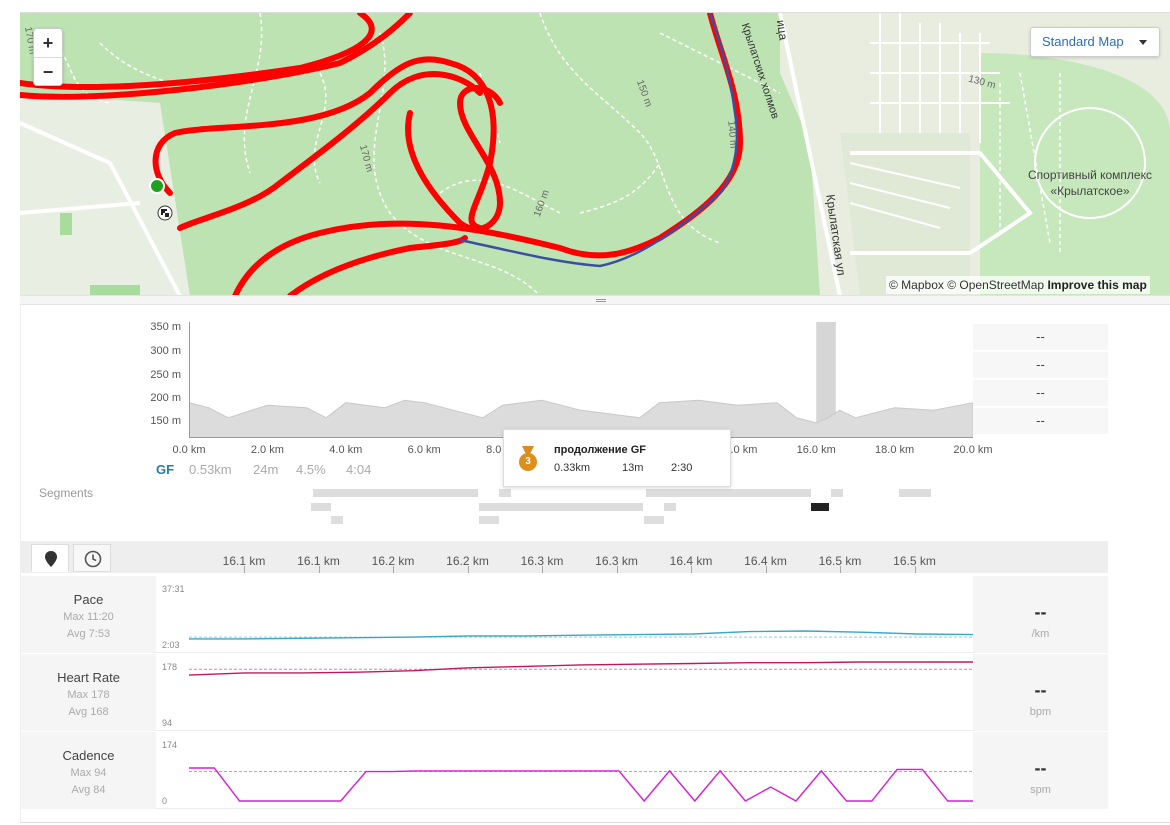 The width and height of the screenshot is (1170, 825). What do you see at coordinates (167, 723) in the screenshot?
I see `y-axis-min: 94` at bounding box center [167, 723].